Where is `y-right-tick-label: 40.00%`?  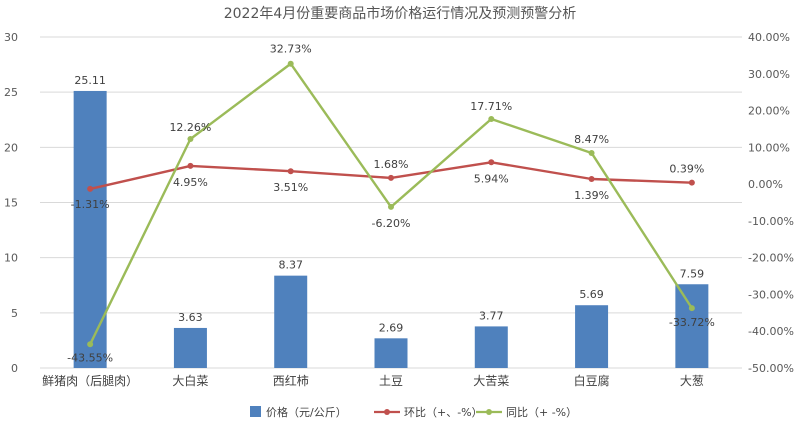 y-right-tick-label: 40.00% is located at coordinates (769, 37).